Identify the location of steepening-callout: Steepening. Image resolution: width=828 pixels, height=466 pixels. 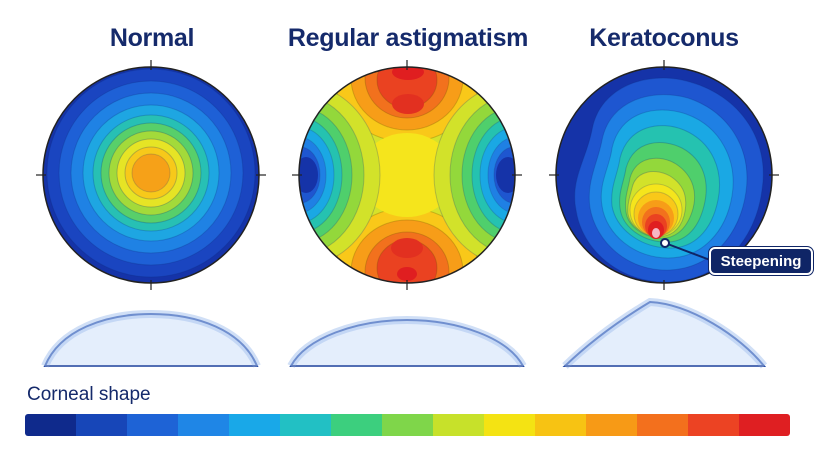
(761, 261).